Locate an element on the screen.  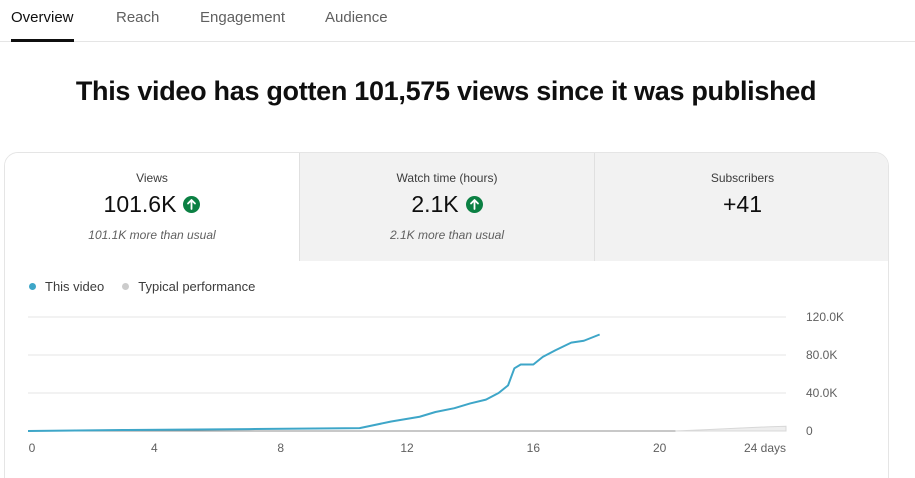
metric-value-row: +41 is located at coordinates (741, 204).